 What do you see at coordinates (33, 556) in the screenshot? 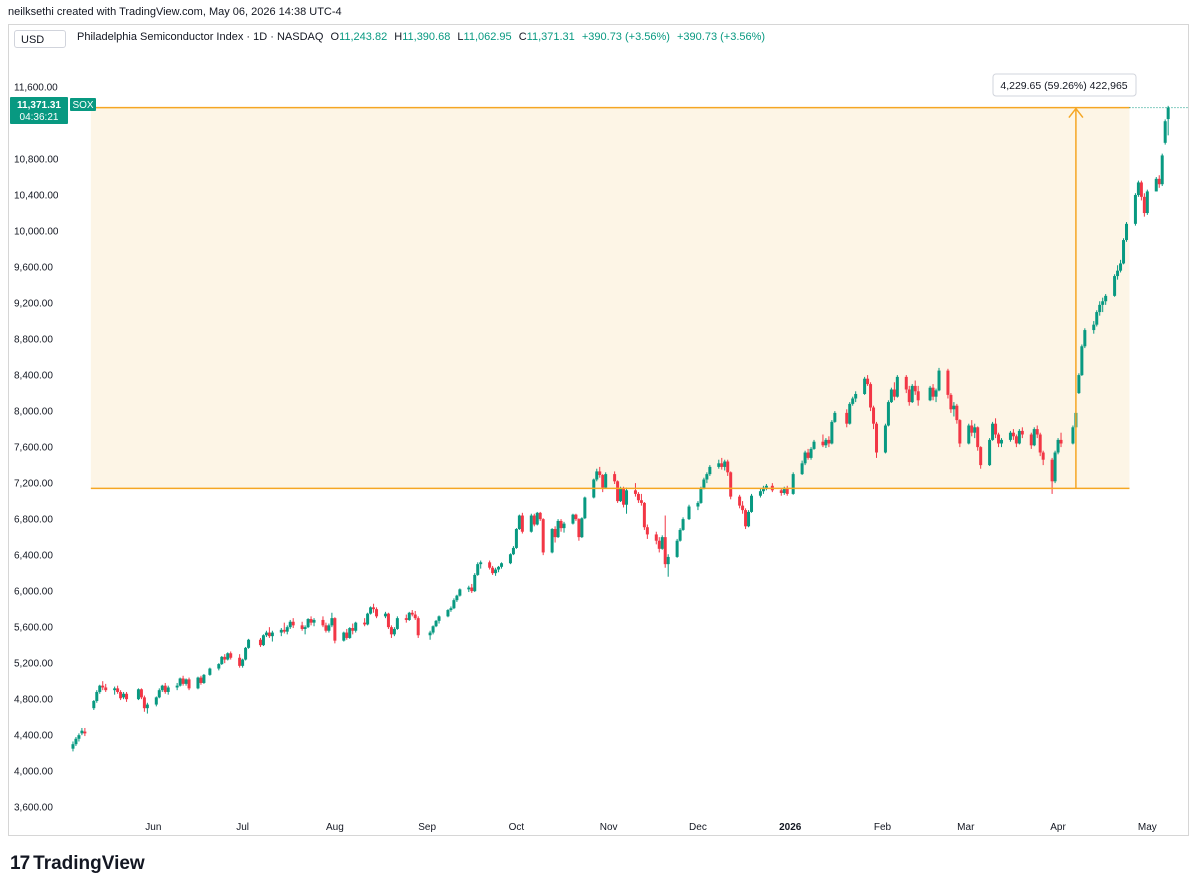
I see `price-tick-label: 6,400.00` at bounding box center [33, 556].